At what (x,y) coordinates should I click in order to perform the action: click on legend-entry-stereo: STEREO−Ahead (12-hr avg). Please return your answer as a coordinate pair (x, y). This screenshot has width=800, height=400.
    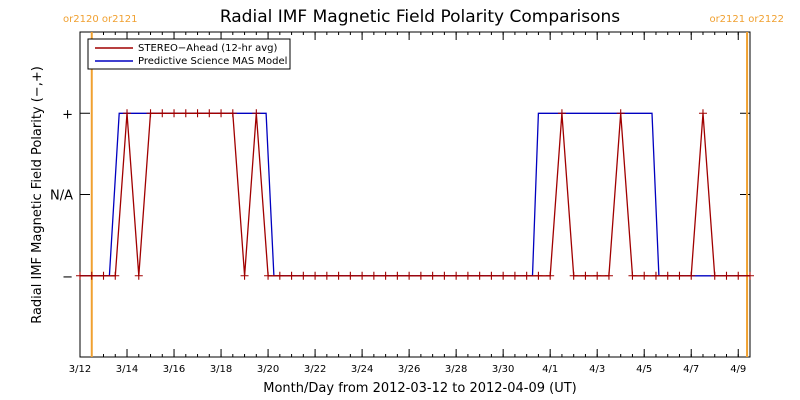
    Looking at the image, I should click on (208, 48).